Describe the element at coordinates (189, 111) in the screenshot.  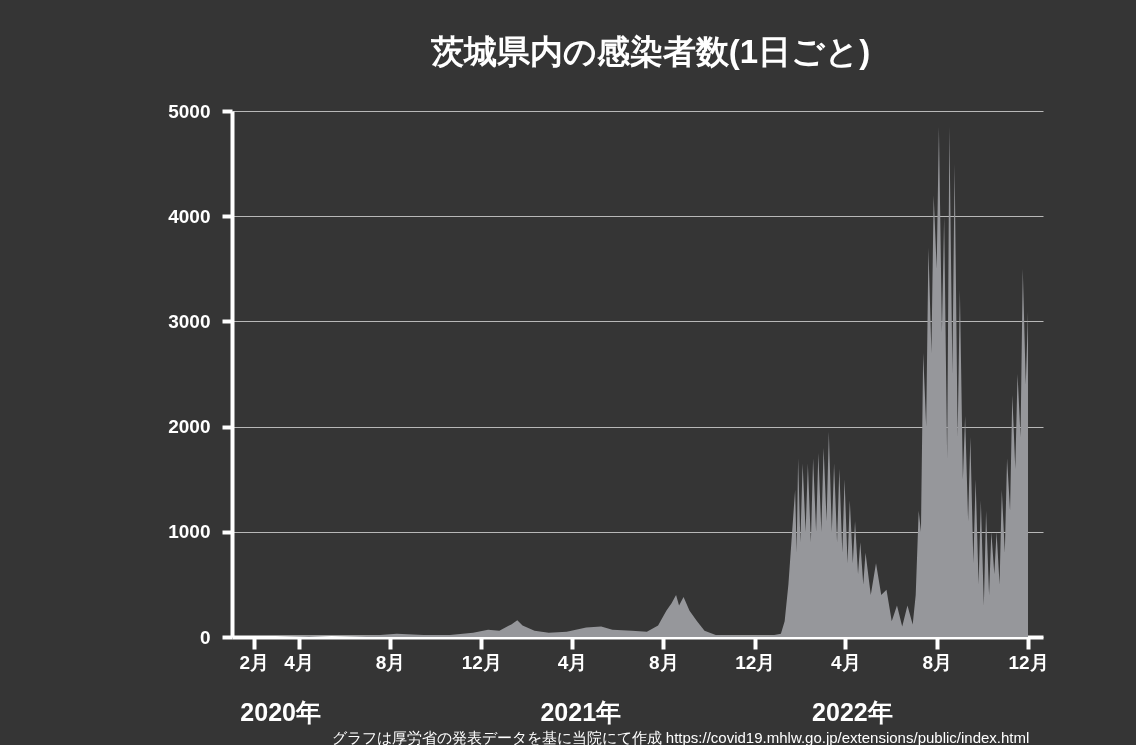
I see `y-tick-label: 5000` at that location.